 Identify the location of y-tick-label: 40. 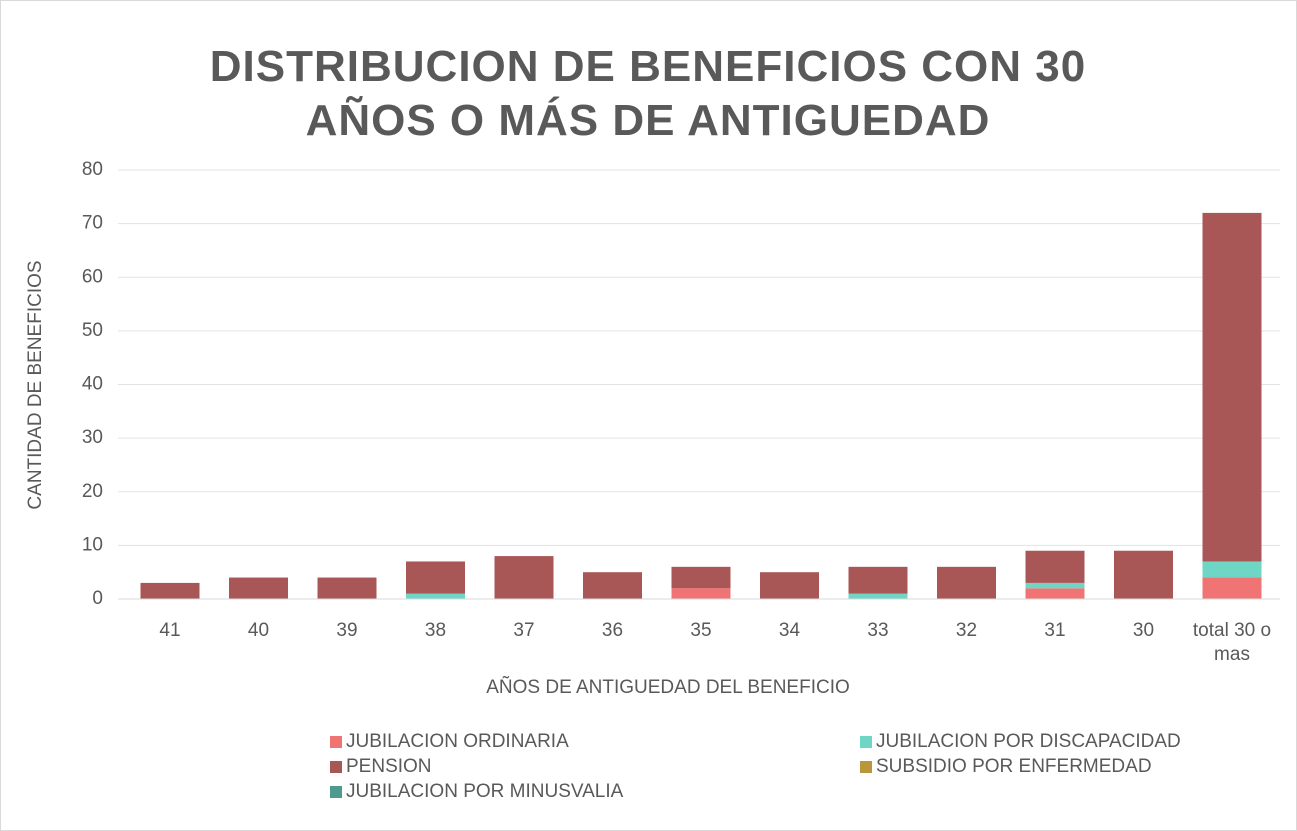
(92, 384).